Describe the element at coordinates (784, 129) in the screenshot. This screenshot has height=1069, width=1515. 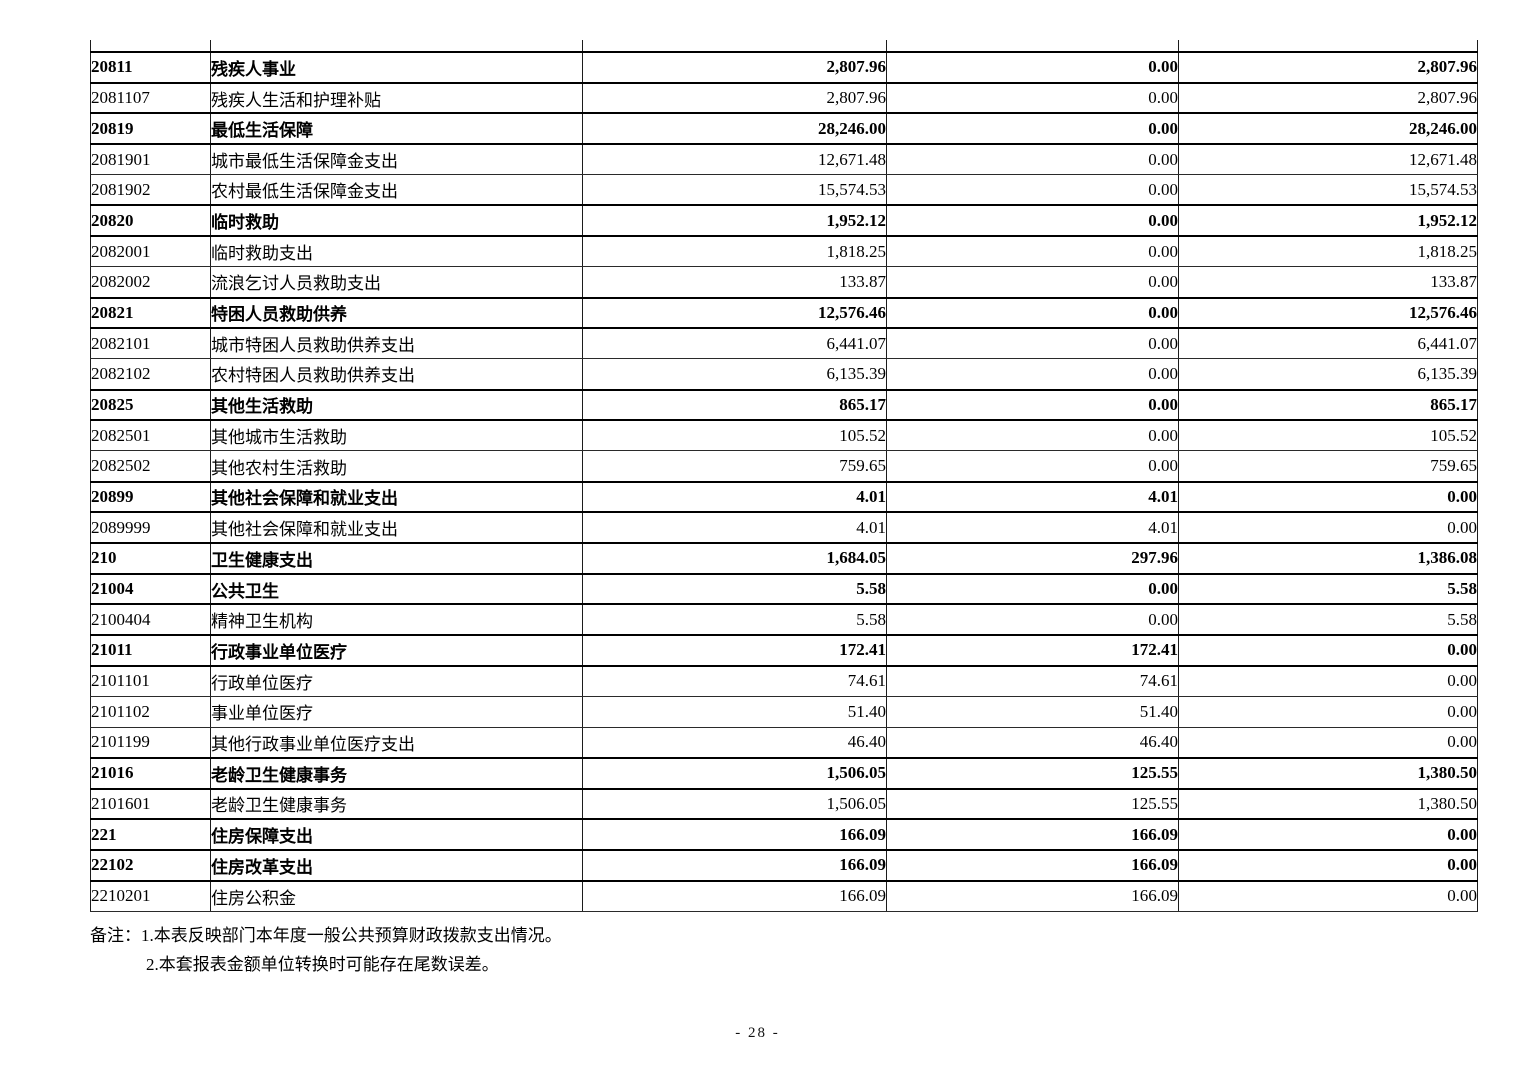
I see `table-row: 20819 最低生活保障 28,246.00 0.00 28,246.00` at that location.